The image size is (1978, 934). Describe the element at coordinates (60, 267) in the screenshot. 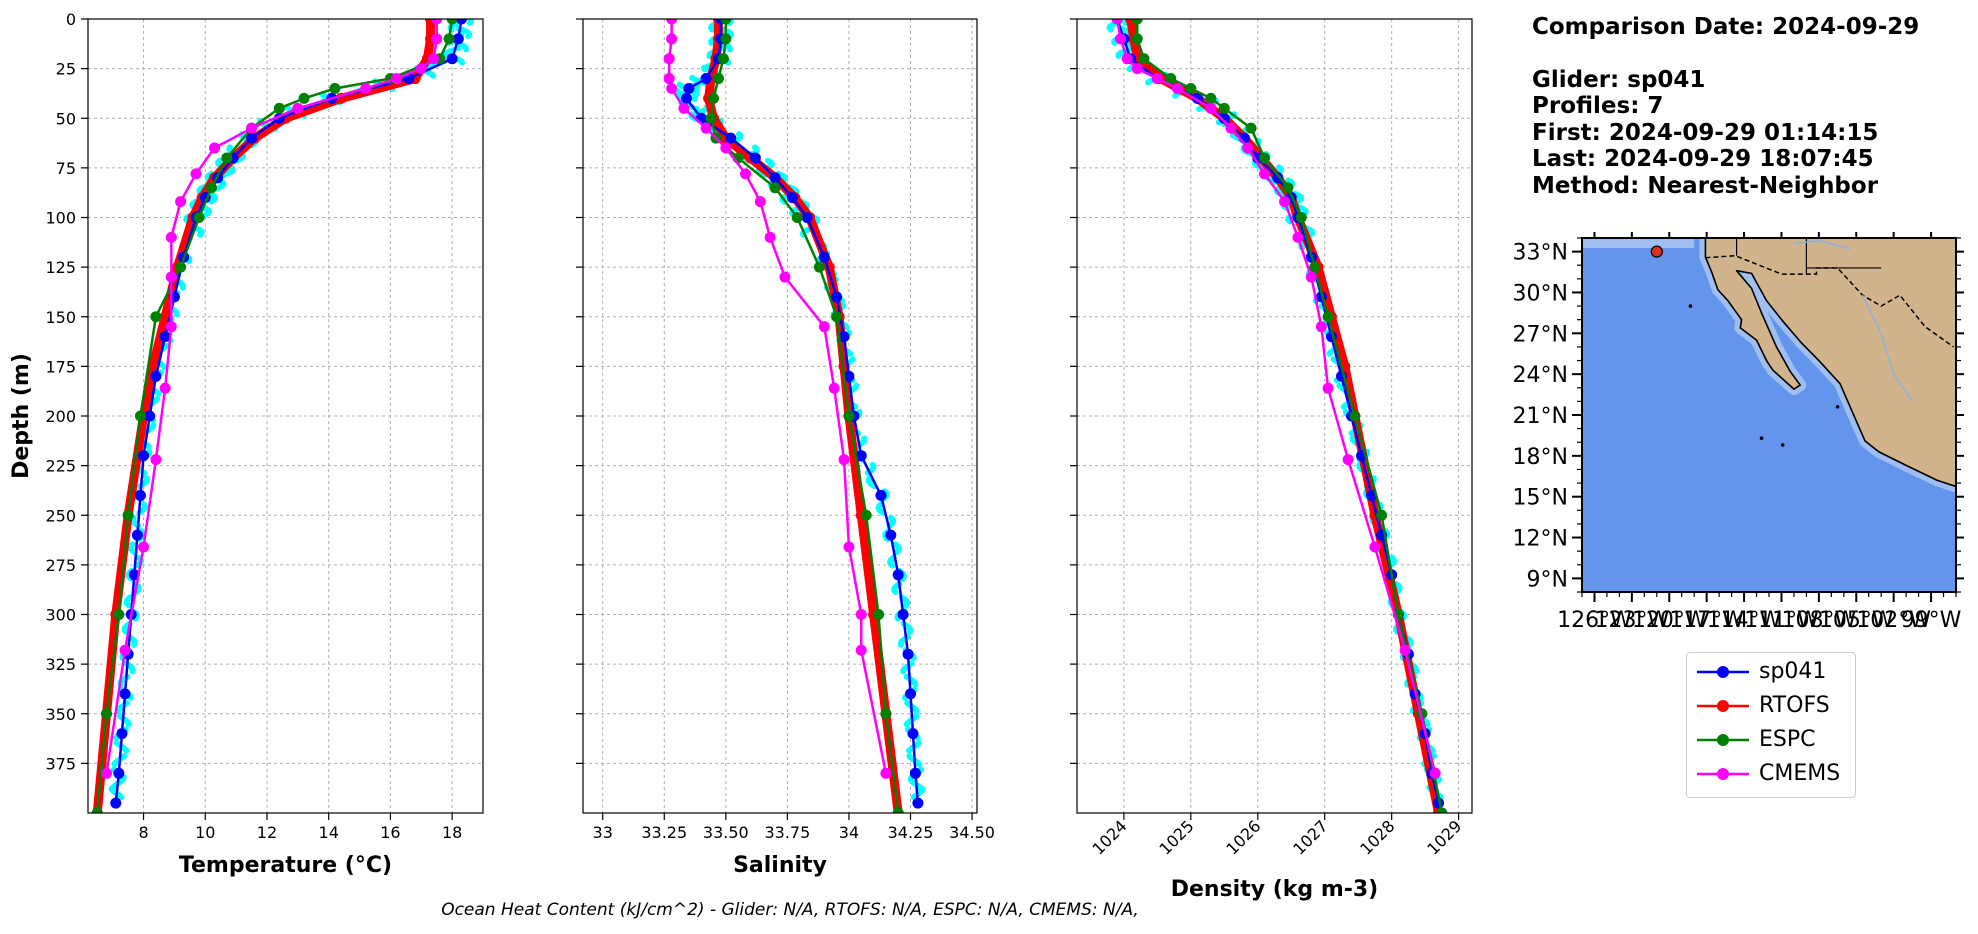

I see `y-tick-label: 125` at that location.